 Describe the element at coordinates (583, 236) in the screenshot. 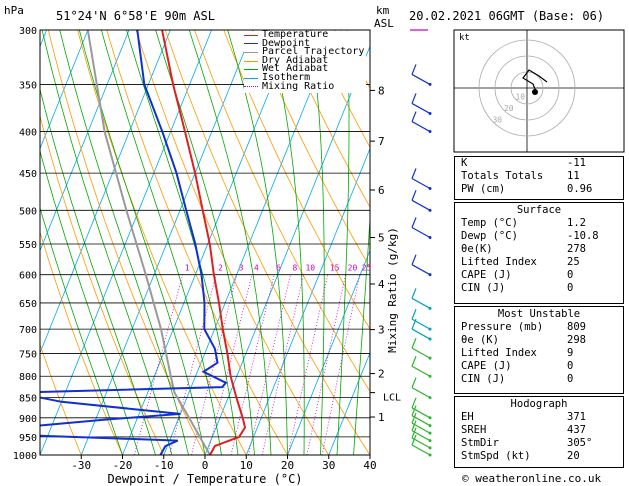

I see `surface-value: -10.8` at that location.